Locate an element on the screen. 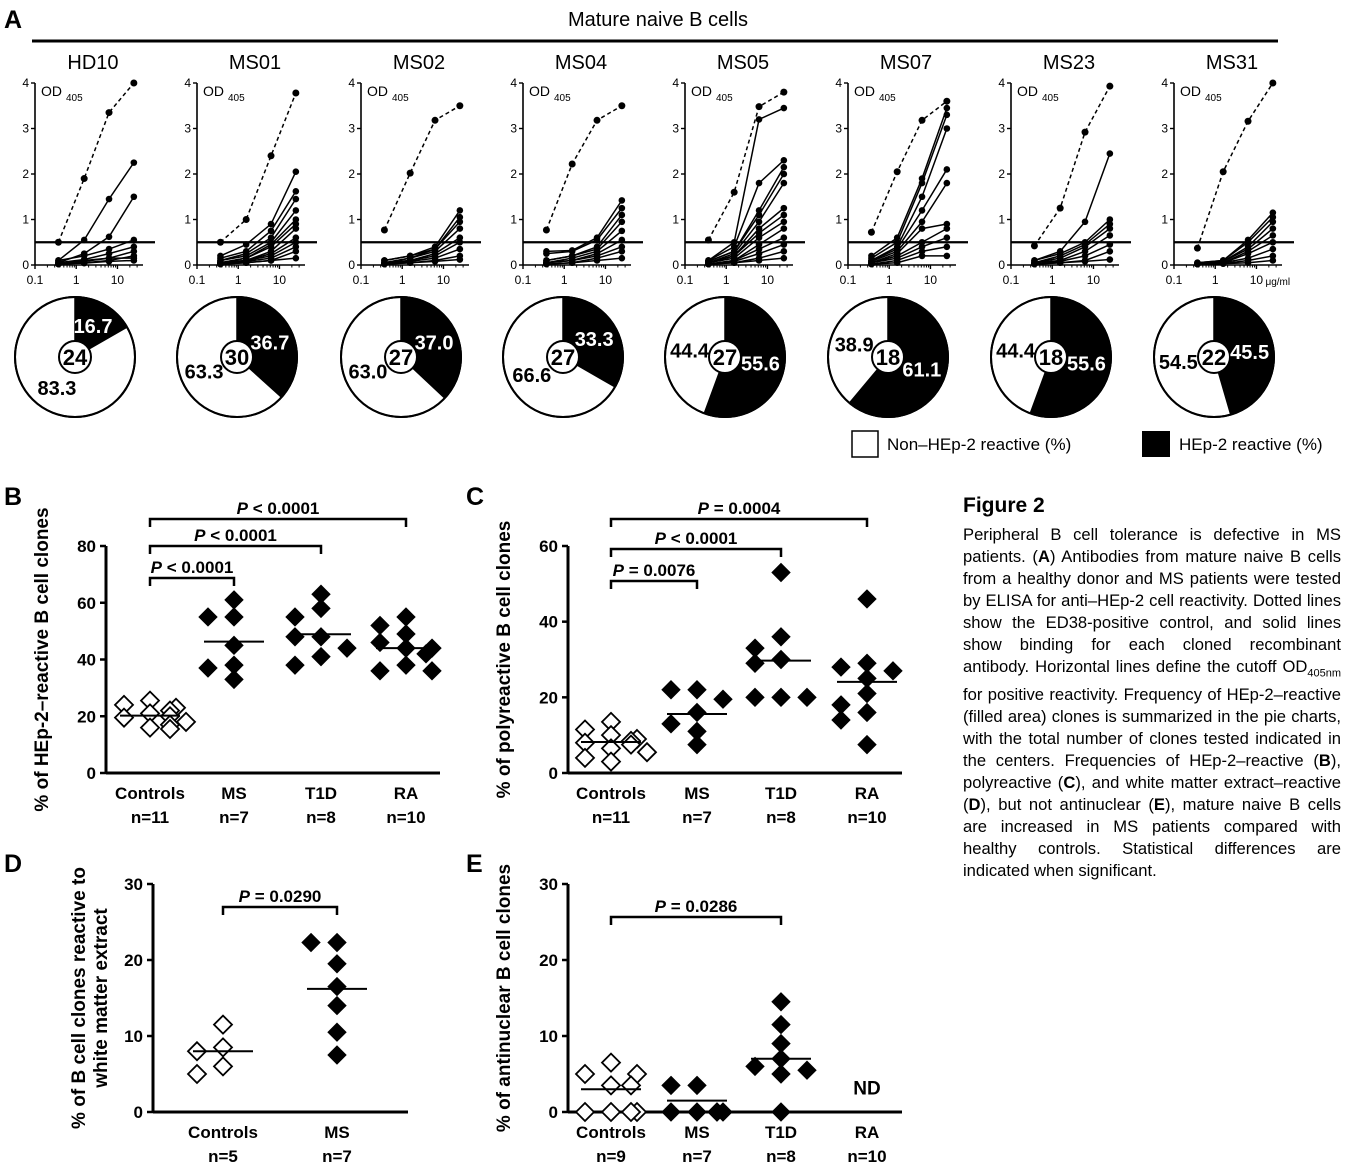  p-value-label: P = 0.0290 is located at coordinates (280, 896).